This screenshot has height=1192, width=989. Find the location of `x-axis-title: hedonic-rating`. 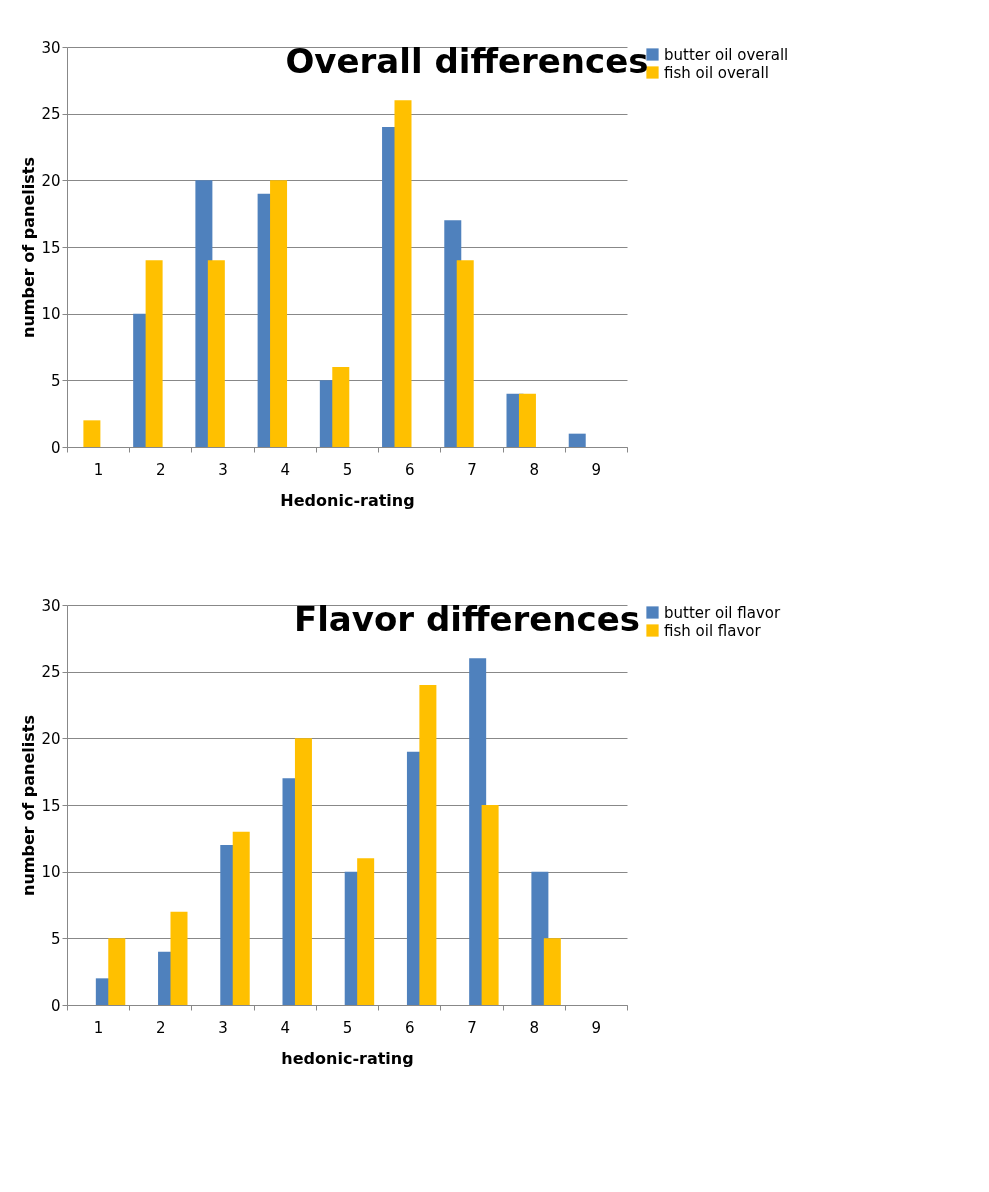

x-axis-title: hedonic-rating is located at coordinates (347, 1058).